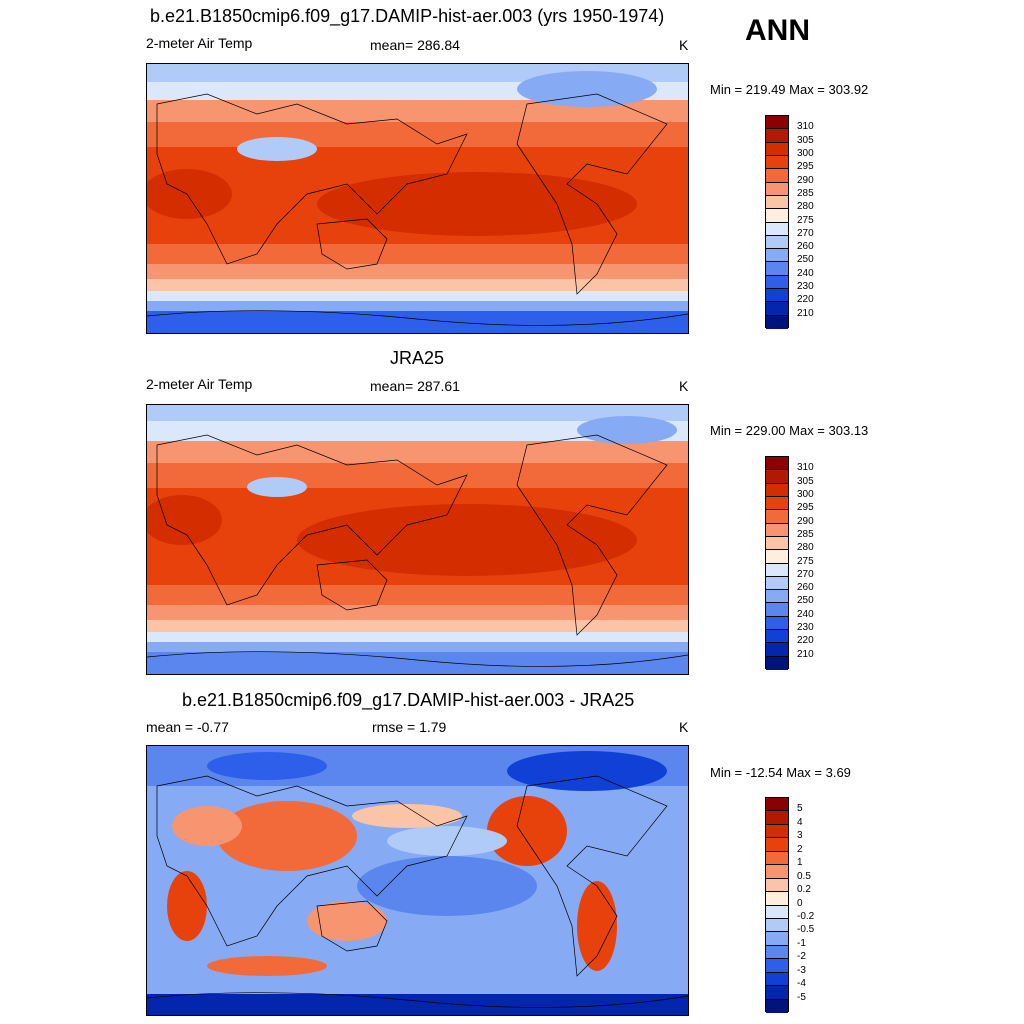 The width and height of the screenshot is (1024, 1024). What do you see at coordinates (777, 222) in the screenshot?
I see `panel1-colorbar` at bounding box center [777, 222].